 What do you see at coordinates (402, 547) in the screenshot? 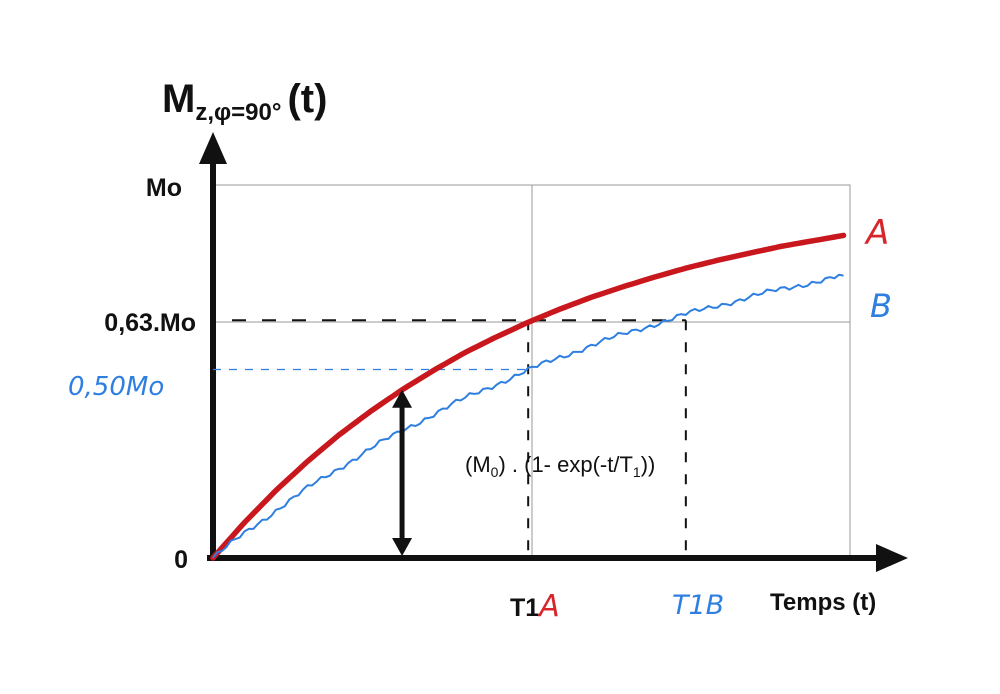
I see `amplitude-arrow-head-down` at bounding box center [402, 547].